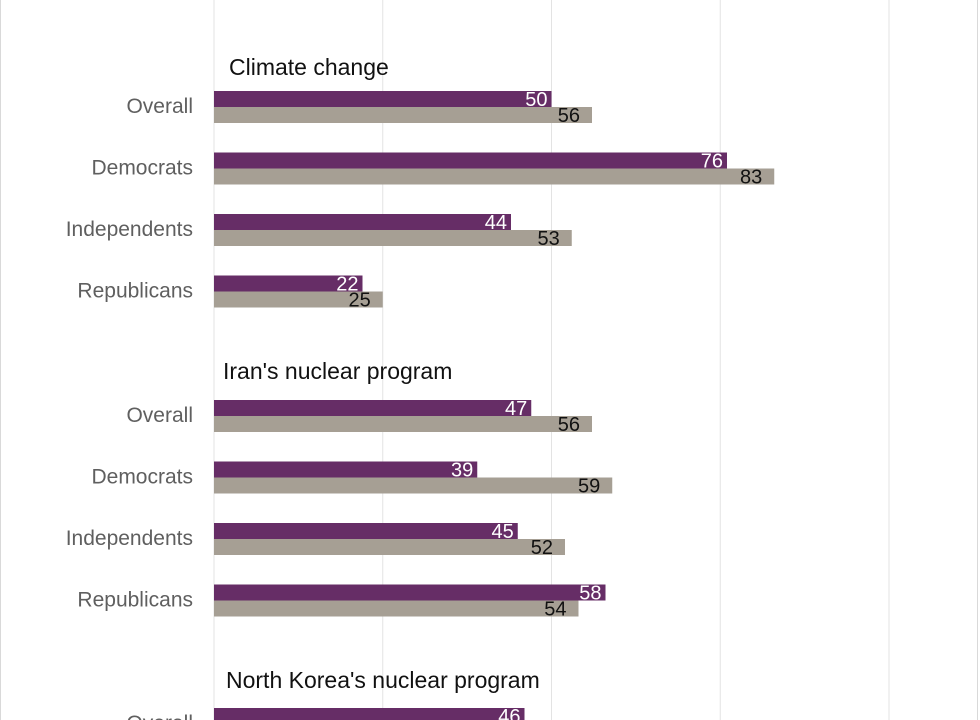 This screenshot has height=720, width=980. Describe the element at coordinates (589, 487) in the screenshot. I see `data-label-series-b: 59` at that location.